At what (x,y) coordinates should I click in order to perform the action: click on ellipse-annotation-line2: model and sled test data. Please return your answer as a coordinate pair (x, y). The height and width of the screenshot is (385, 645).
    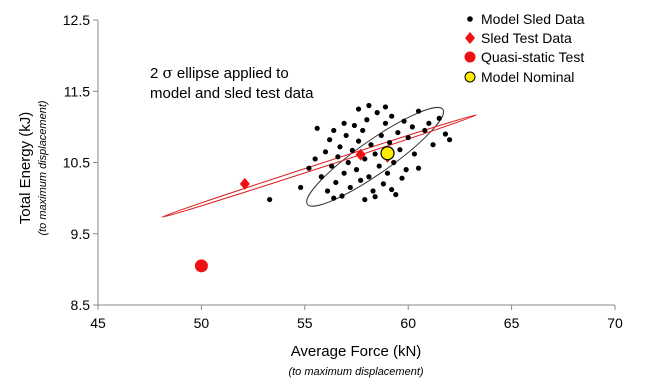
    Looking at the image, I should click on (232, 93).